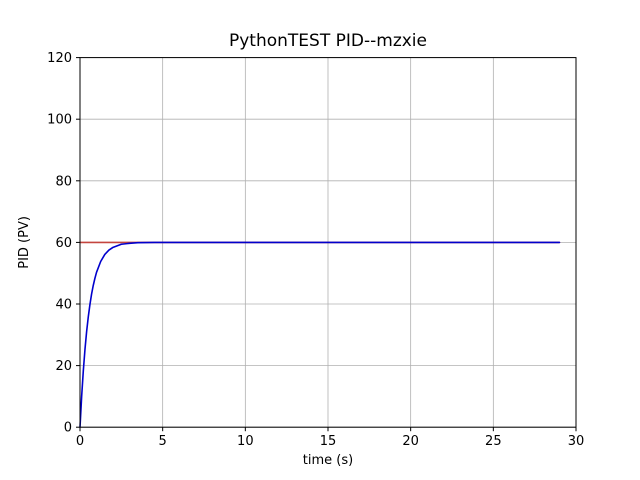  I want to click on y-axis-label: PID (PV), so click(24, 242).